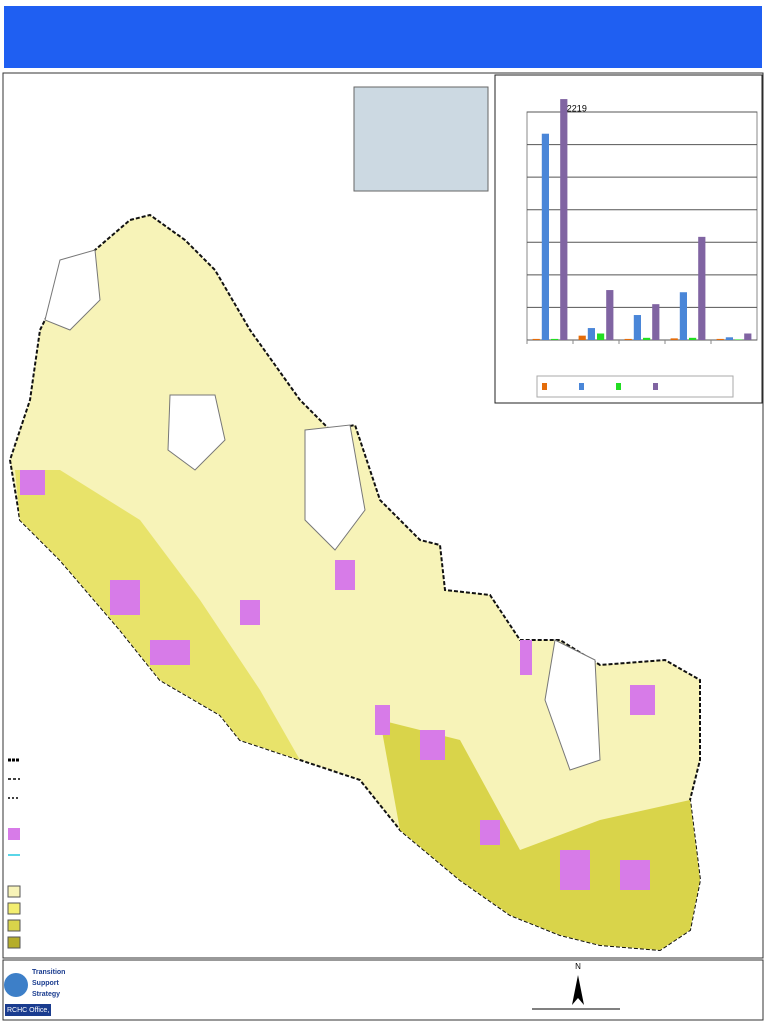  I want to click on info-box, so click(421, 139).